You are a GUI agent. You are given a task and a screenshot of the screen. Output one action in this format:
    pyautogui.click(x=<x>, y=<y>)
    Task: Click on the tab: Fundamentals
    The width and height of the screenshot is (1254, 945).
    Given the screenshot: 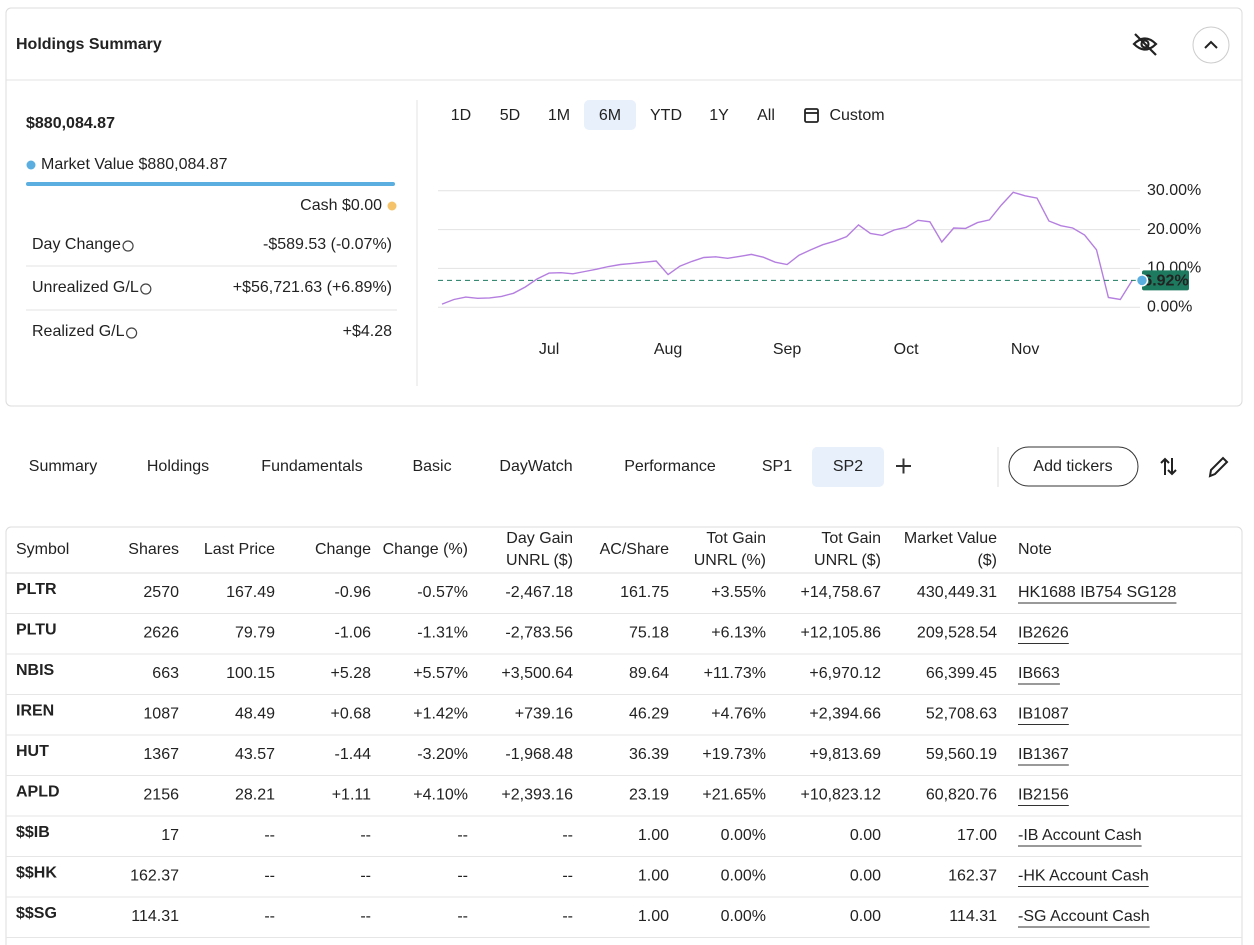 What is the action you would take?
    pyautogui.click(x=311, y=466)
    